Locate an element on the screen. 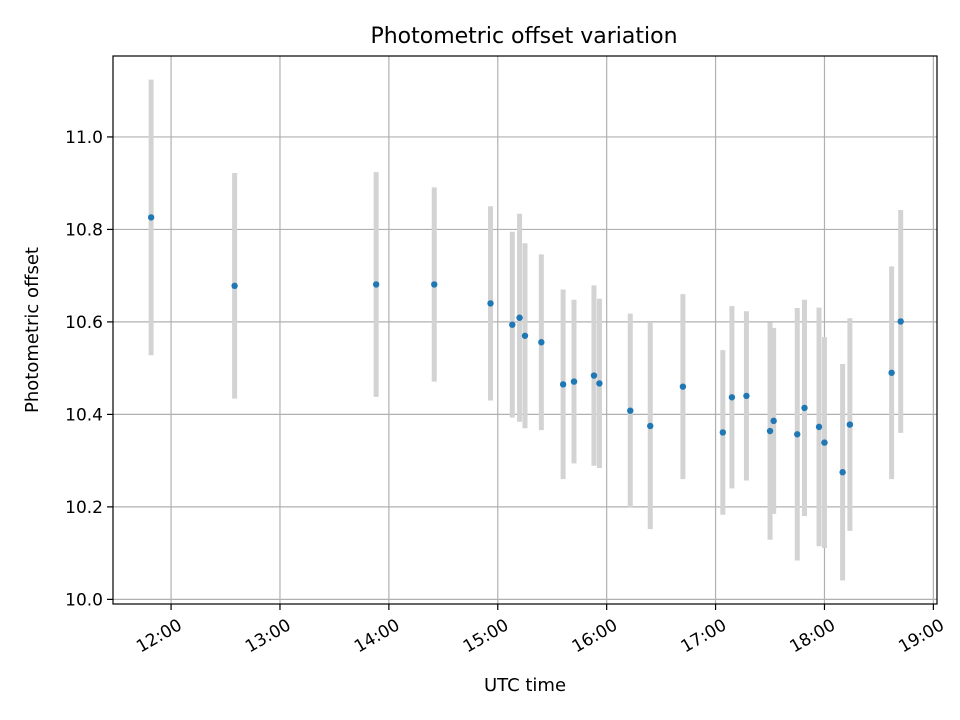 This screenshot has width=960, height=720. y-tick-label: 10.0 is located at coordinates (84, 600).